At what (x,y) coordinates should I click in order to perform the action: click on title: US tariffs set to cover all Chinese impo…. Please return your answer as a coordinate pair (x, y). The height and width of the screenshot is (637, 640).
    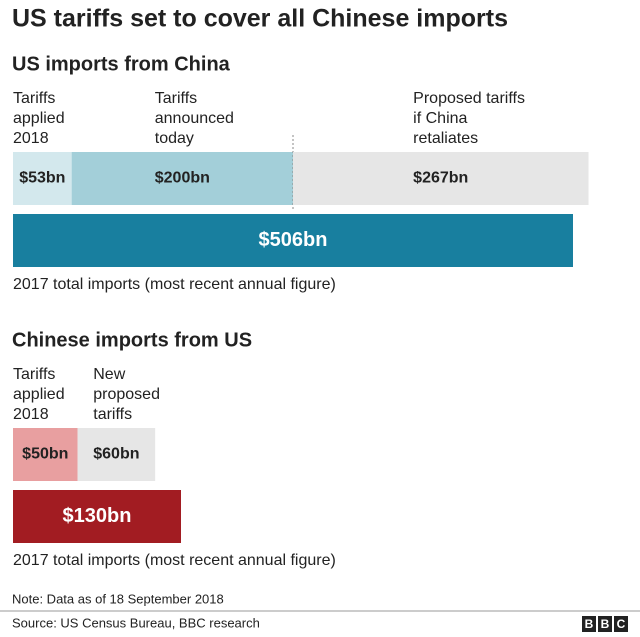
    Looking at the image, I should click on (260, 19).